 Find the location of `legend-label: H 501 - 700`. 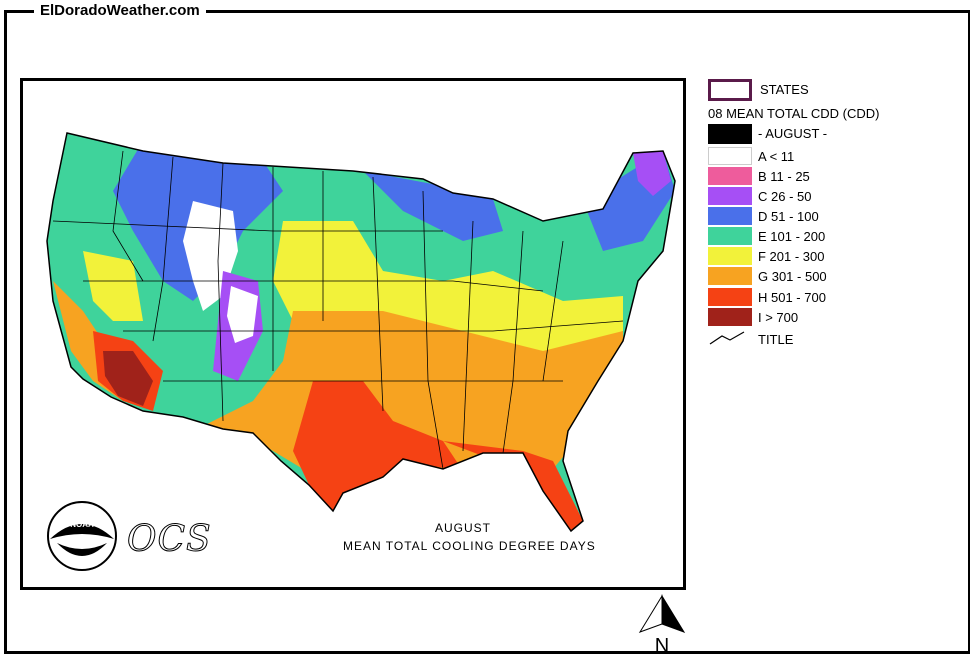

legend-label: H 501 - 700 is located at coordinates (792, 297).